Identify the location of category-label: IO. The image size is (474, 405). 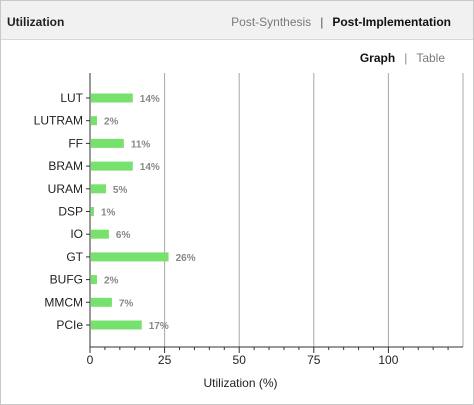
(76, 234).